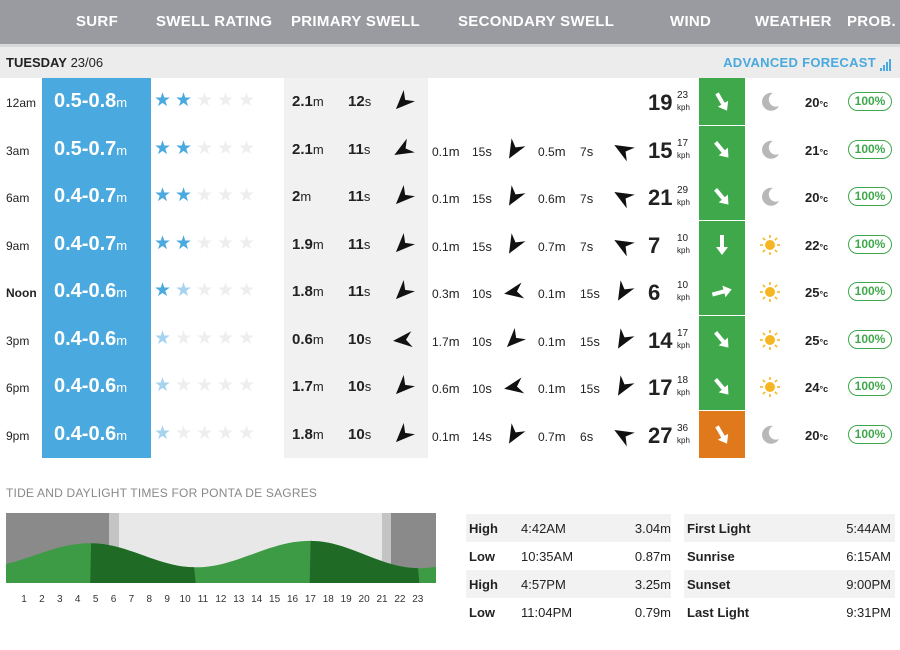 The image size is (900, 650). What do you see at coordinates (382, 599) in the screenshot?
I see `tide-hour-label: 21` at bounding box center [382, 599].